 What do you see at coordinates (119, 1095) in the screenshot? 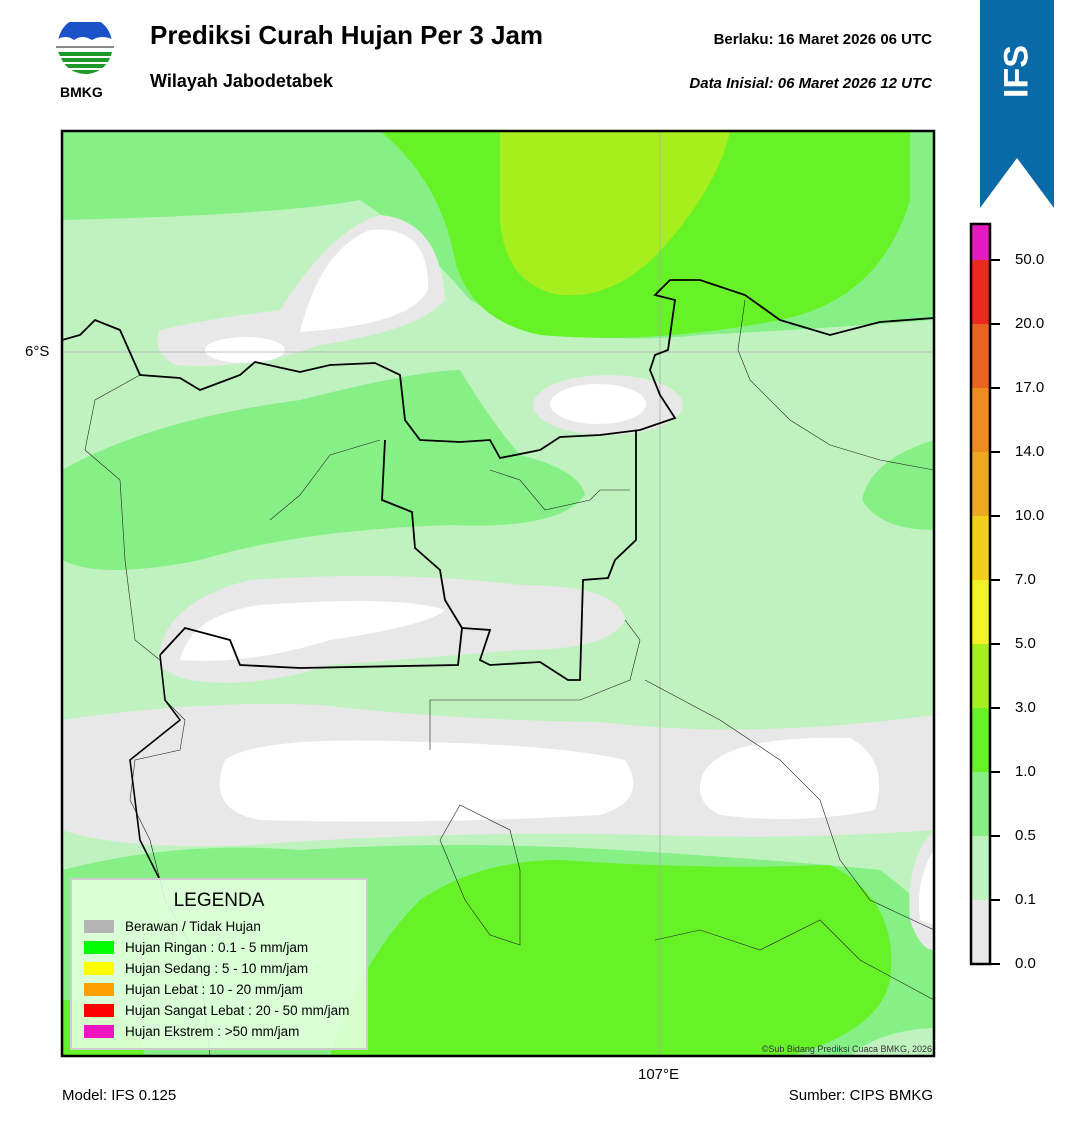
I see `model-label: Model: IFS 0.125` at bounding box center [119, 1095].